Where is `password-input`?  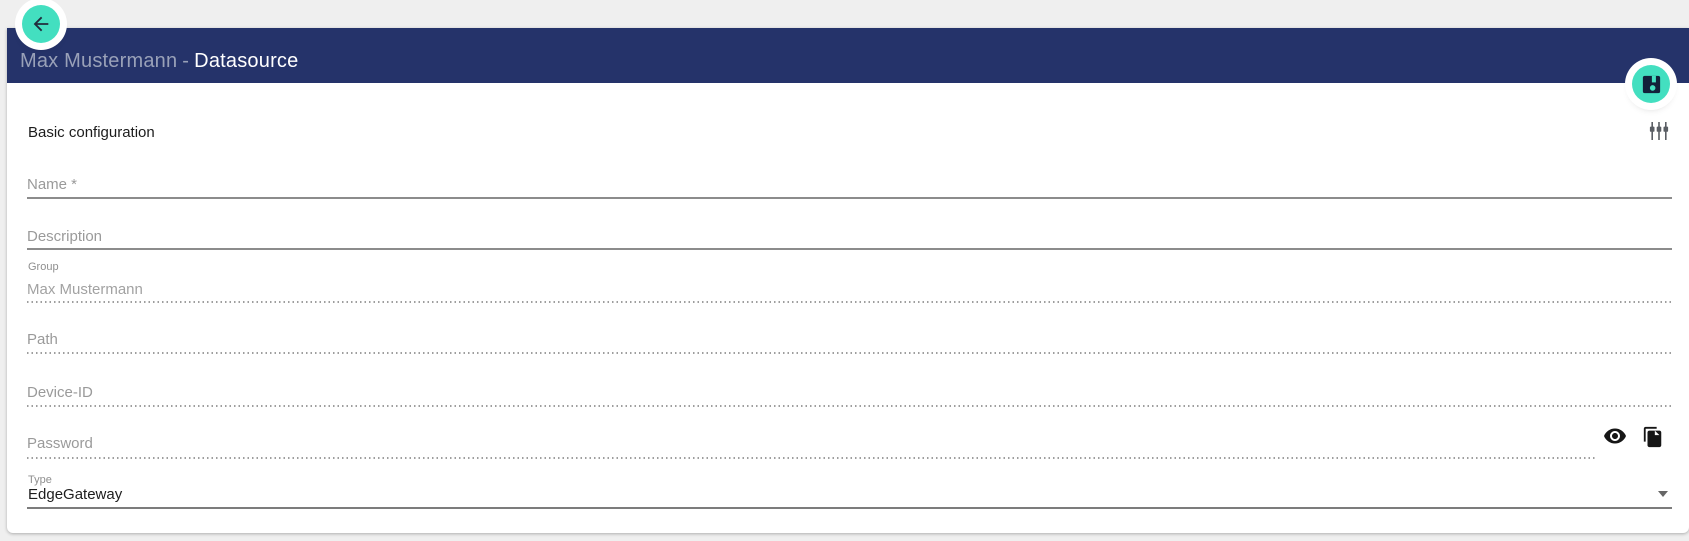 password-input is located at coordinates (752, 443).